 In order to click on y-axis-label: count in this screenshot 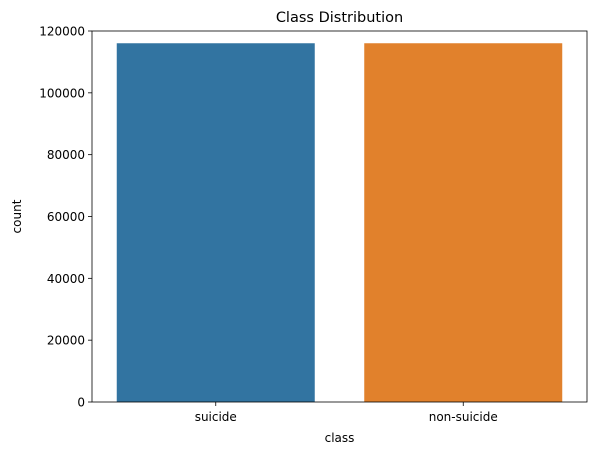, I will do `click(17, 216)`.